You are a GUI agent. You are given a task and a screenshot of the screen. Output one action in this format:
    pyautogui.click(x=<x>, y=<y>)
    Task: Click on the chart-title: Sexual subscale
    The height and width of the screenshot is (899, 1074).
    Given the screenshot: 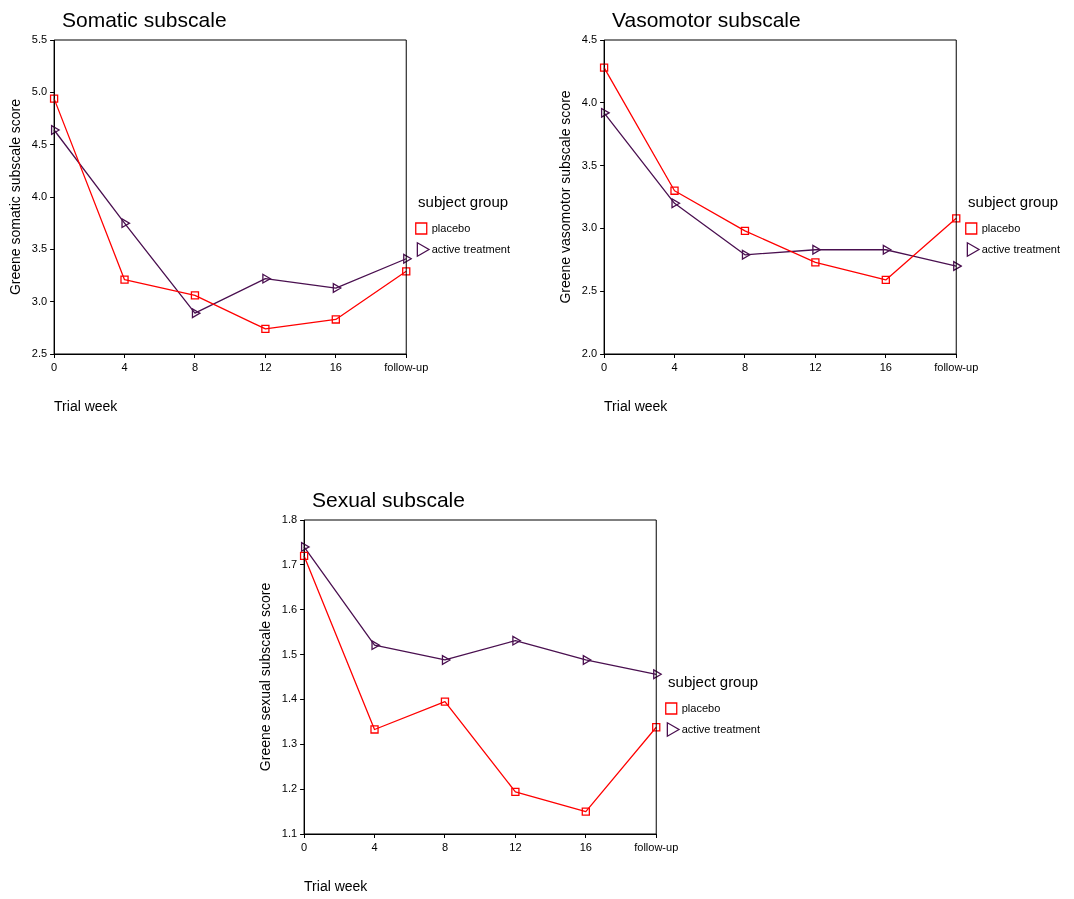 What is the action you would take?
    pyautogui.click(x=388, y=500)
    